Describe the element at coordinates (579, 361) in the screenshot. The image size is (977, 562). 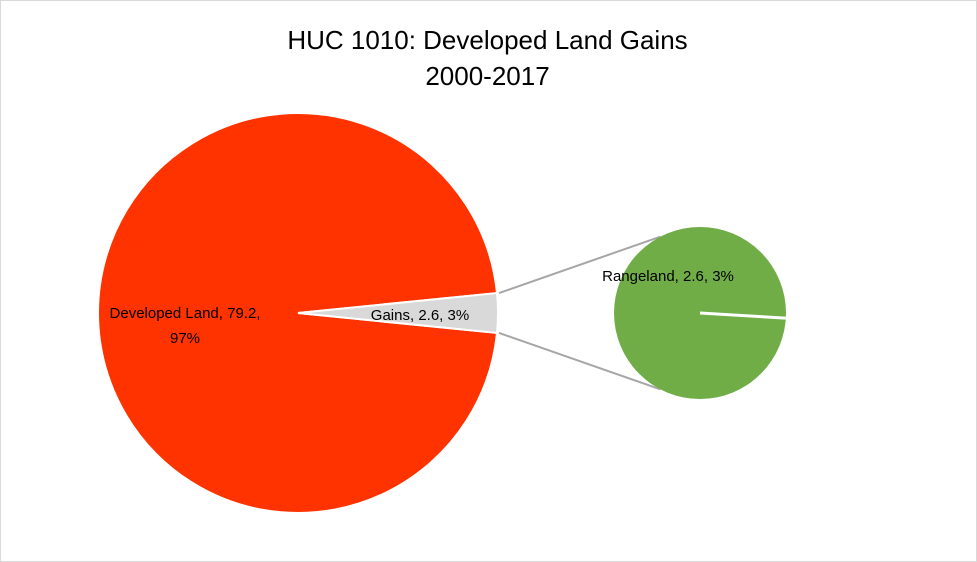
I see `connector-line-bottom` at that location.